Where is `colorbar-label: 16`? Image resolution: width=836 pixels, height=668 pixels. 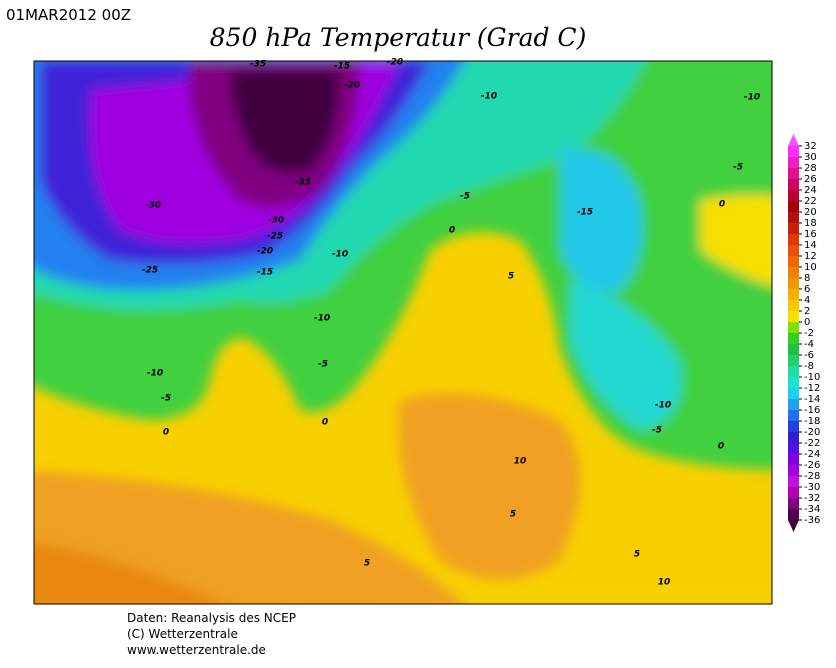
colorbar-label: 16 is located at coordinates (810, 234).